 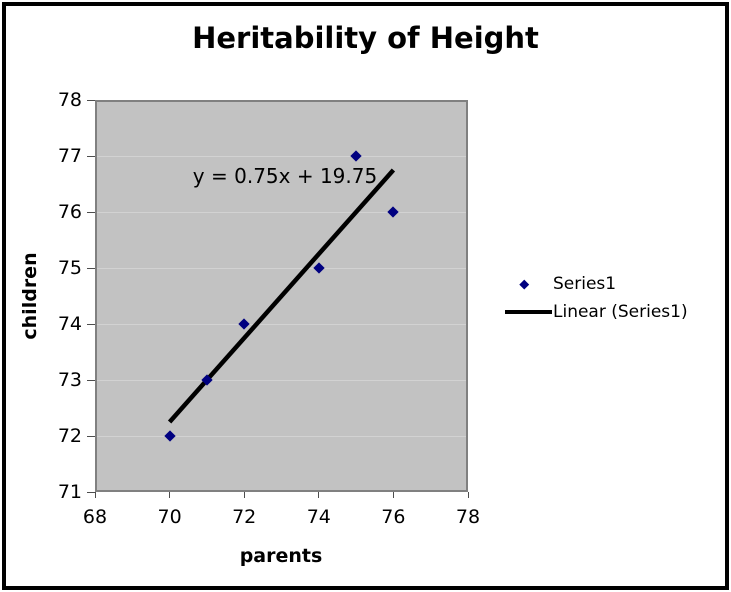 I want to click on y-tick-label: 73, so click(x=69, y=380).